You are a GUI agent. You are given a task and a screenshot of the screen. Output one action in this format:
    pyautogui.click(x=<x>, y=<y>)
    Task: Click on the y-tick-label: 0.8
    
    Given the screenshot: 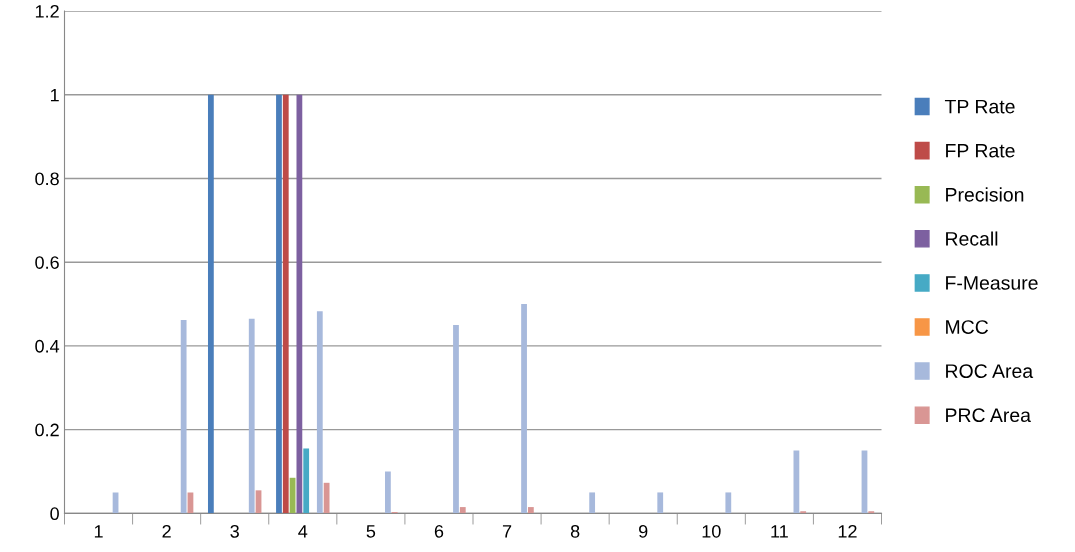 What is the action you would take?
    pyautogui.click(x=47, y=179)
    